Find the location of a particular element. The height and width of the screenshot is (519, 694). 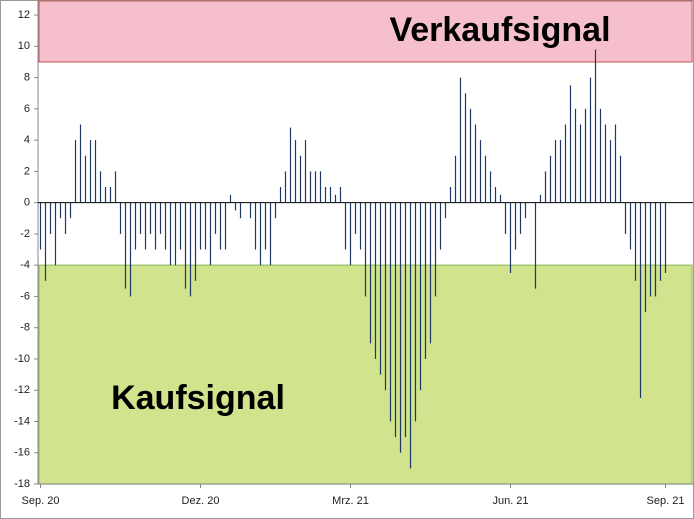

y-tick-label: -6 is located at coordinates (25, 296).